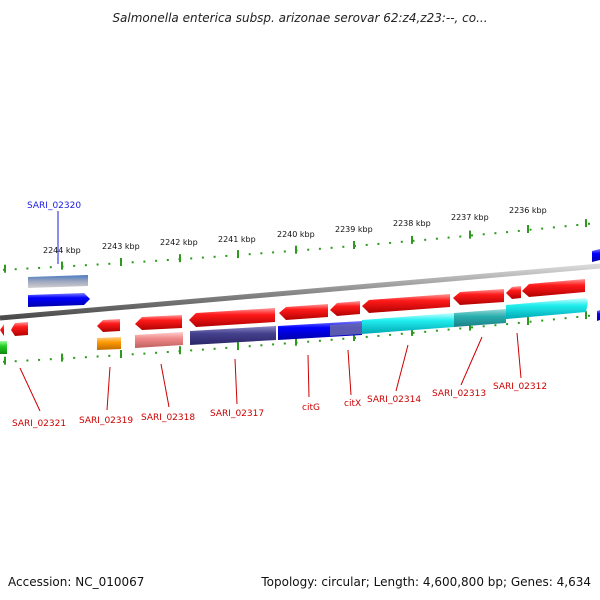 The image size is (600, 600). What do you see at coordinates (528, 210) in the screenshot?
I see `scale-label-2236: 2236 kbp` at bounding box center [528, 210].